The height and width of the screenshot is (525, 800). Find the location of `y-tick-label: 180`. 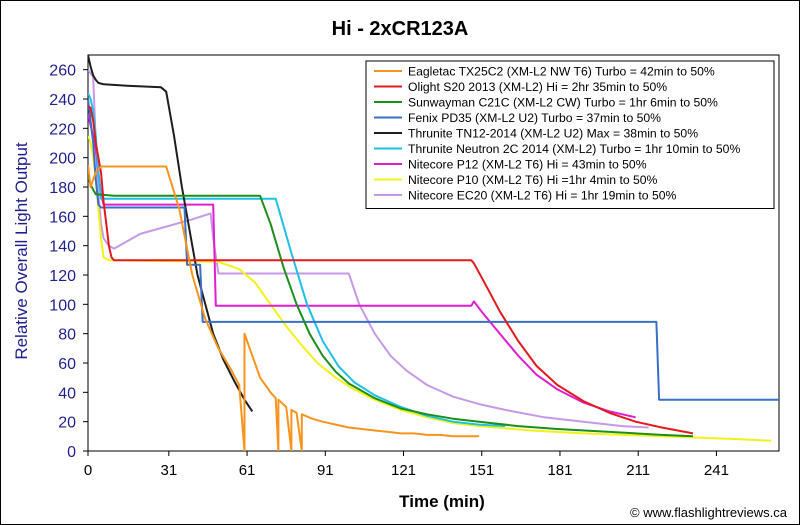

y-tick-label: 180 is located at coordinates (62, 188).